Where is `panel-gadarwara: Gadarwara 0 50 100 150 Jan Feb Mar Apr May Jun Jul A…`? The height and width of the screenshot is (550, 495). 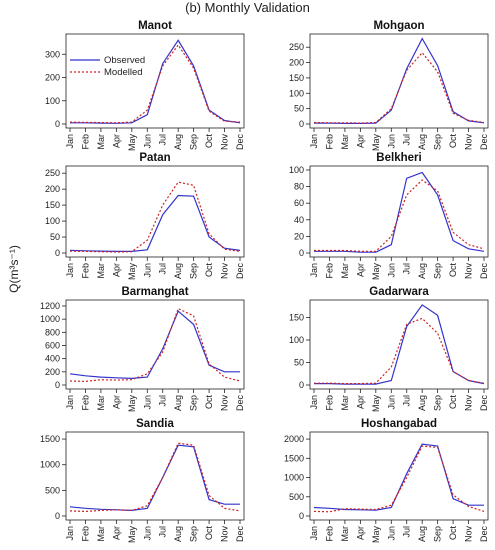
panel-gadarwara: Gadarwara 0 50 100 150 Jan Feb Mar Apr May Jun Jul A… is located at coordinates (389, 349).